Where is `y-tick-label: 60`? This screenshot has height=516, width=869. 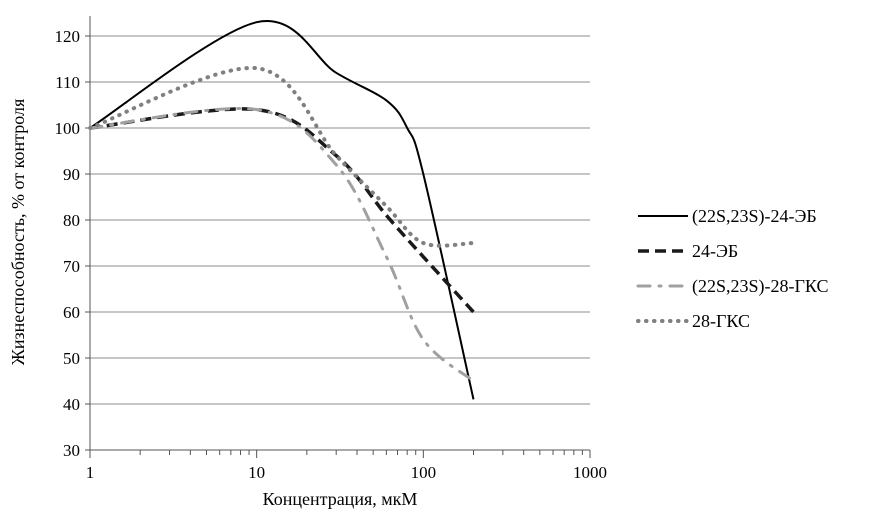
y-tick-label: 60 is located at coordinates (71, 312).